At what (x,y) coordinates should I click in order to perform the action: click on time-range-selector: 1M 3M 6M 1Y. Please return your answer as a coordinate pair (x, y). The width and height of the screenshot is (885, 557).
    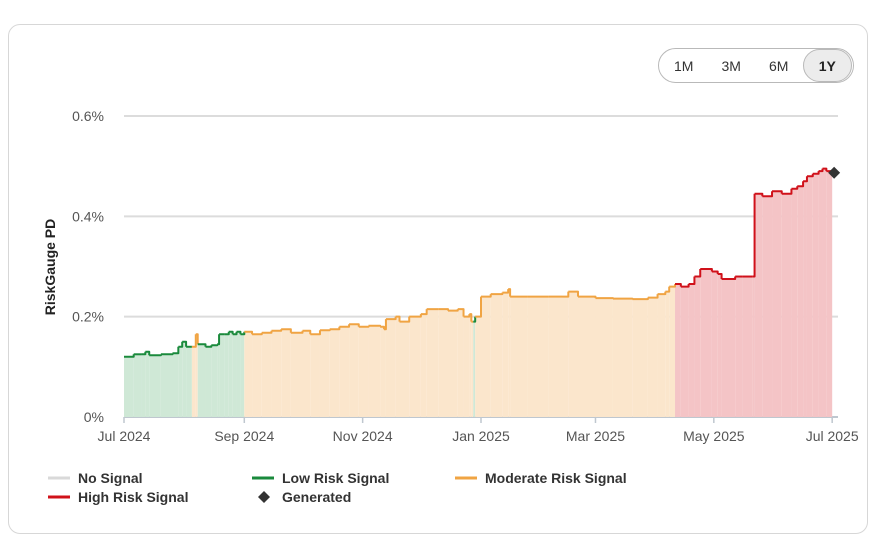
    Looking at the image, I should click on (756, 65).